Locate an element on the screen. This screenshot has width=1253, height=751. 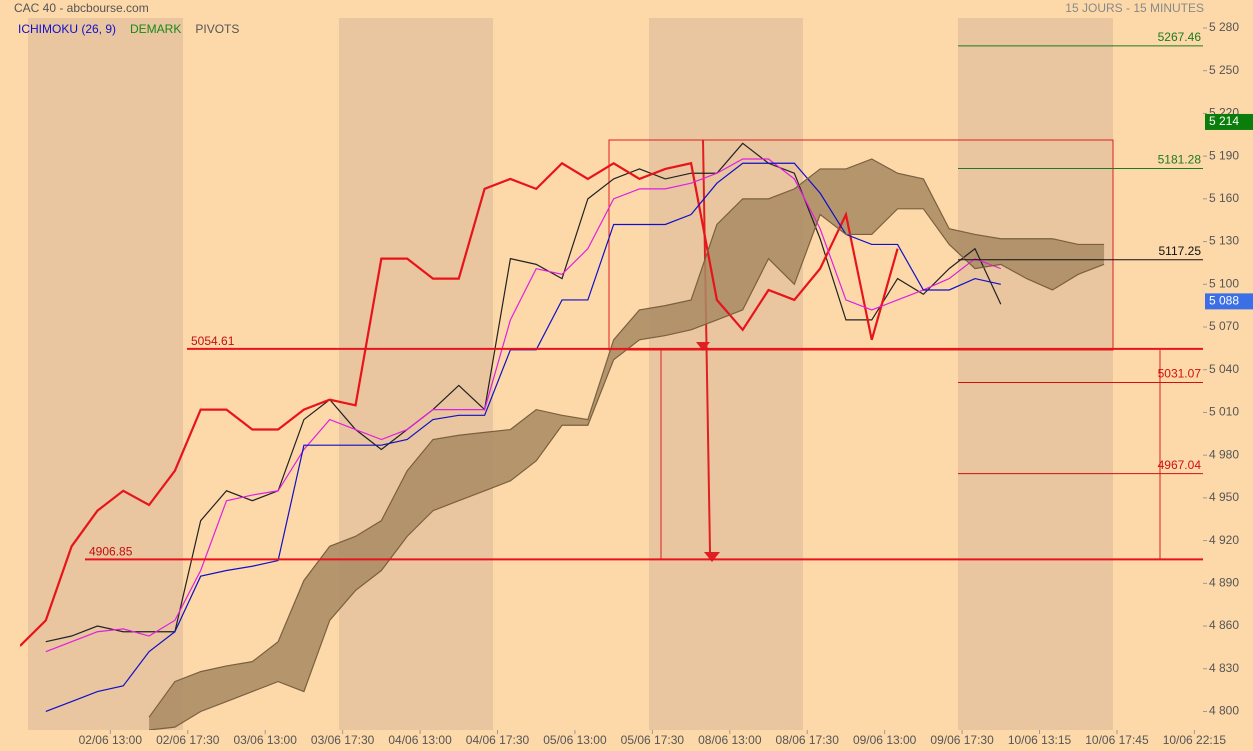
y-tick-label: 4 800 is located at coordinates (1224, 711).